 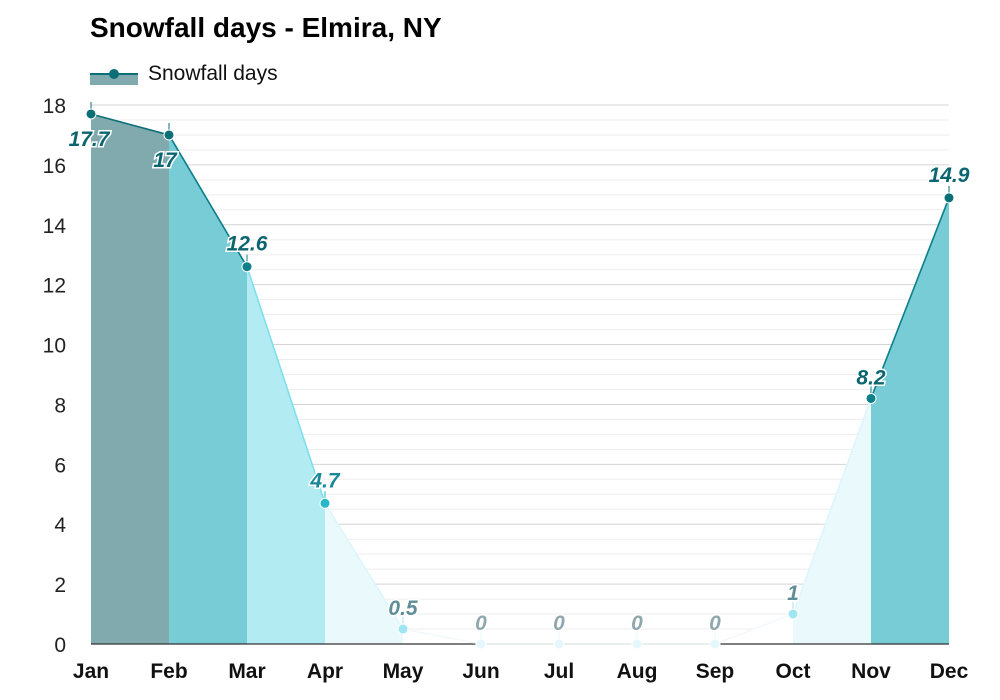 I want to click on y-tick-label-8: 8, so click(x=60, y=405).